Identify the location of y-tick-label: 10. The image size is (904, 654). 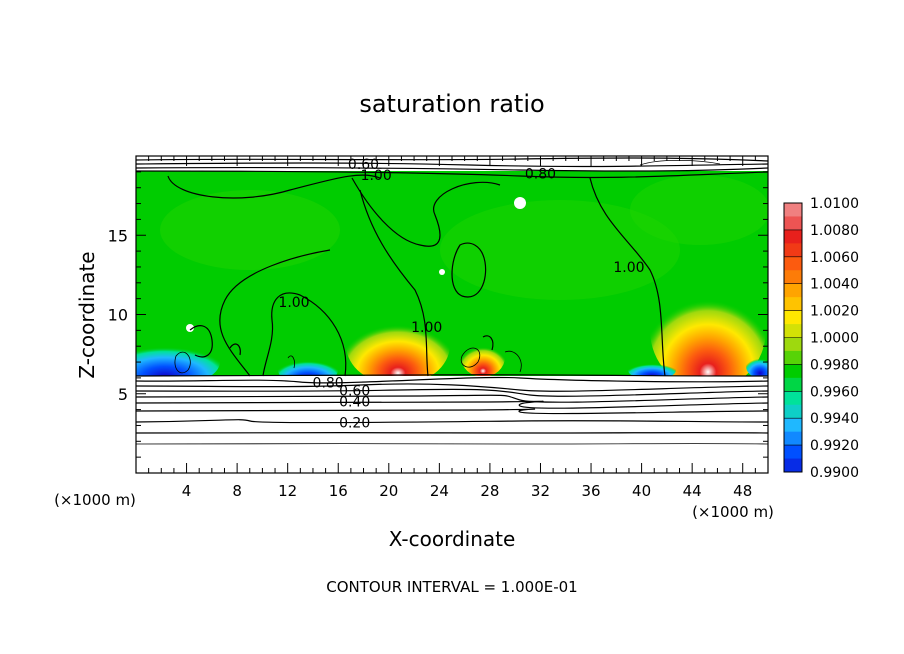
(118, 315).